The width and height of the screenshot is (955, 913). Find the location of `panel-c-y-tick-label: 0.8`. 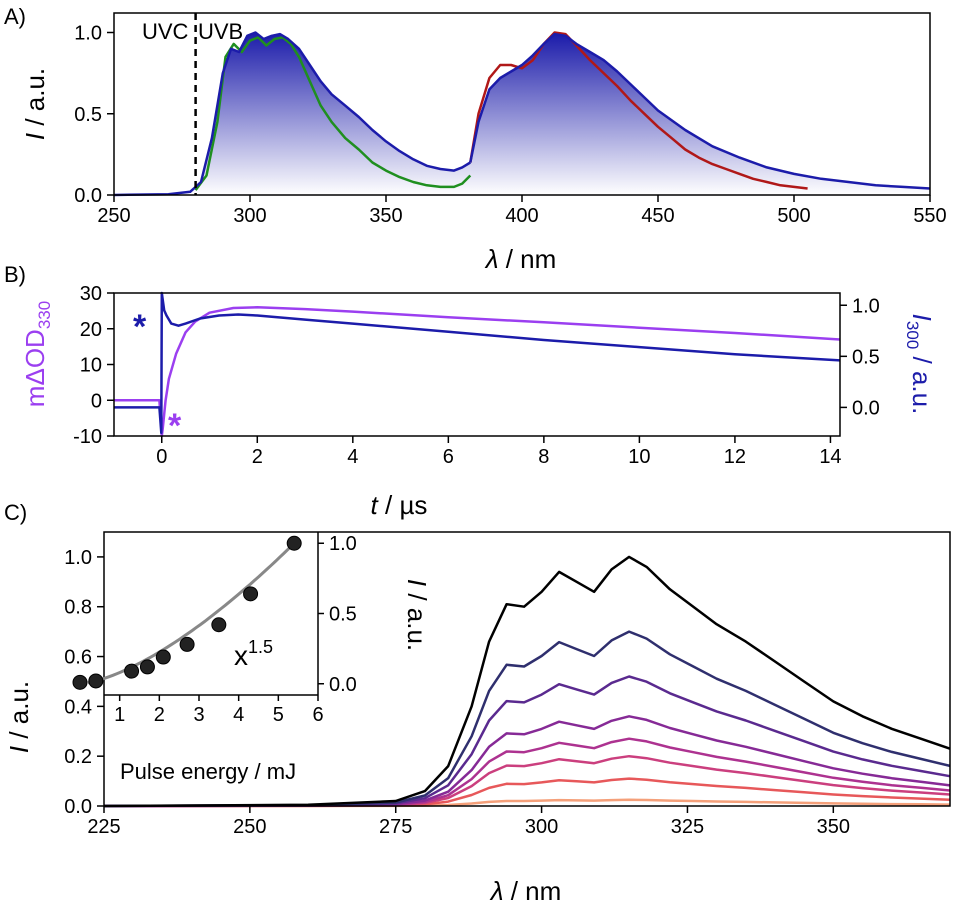

panel-c-y-tick-label: 0.8 is located at coordinates (78, 608).